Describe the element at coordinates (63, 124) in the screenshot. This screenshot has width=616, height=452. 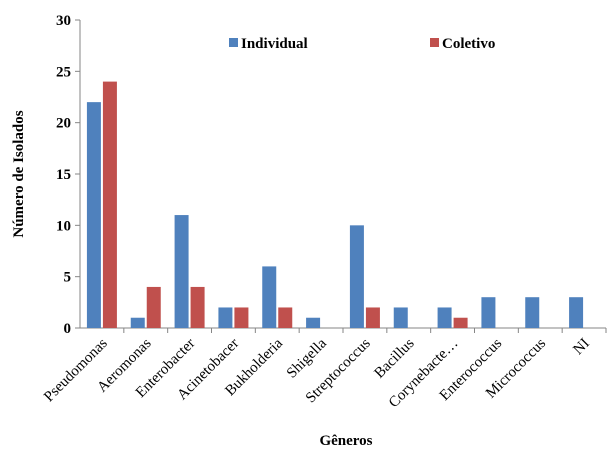
I see `y-tick-label: 20` at that location.